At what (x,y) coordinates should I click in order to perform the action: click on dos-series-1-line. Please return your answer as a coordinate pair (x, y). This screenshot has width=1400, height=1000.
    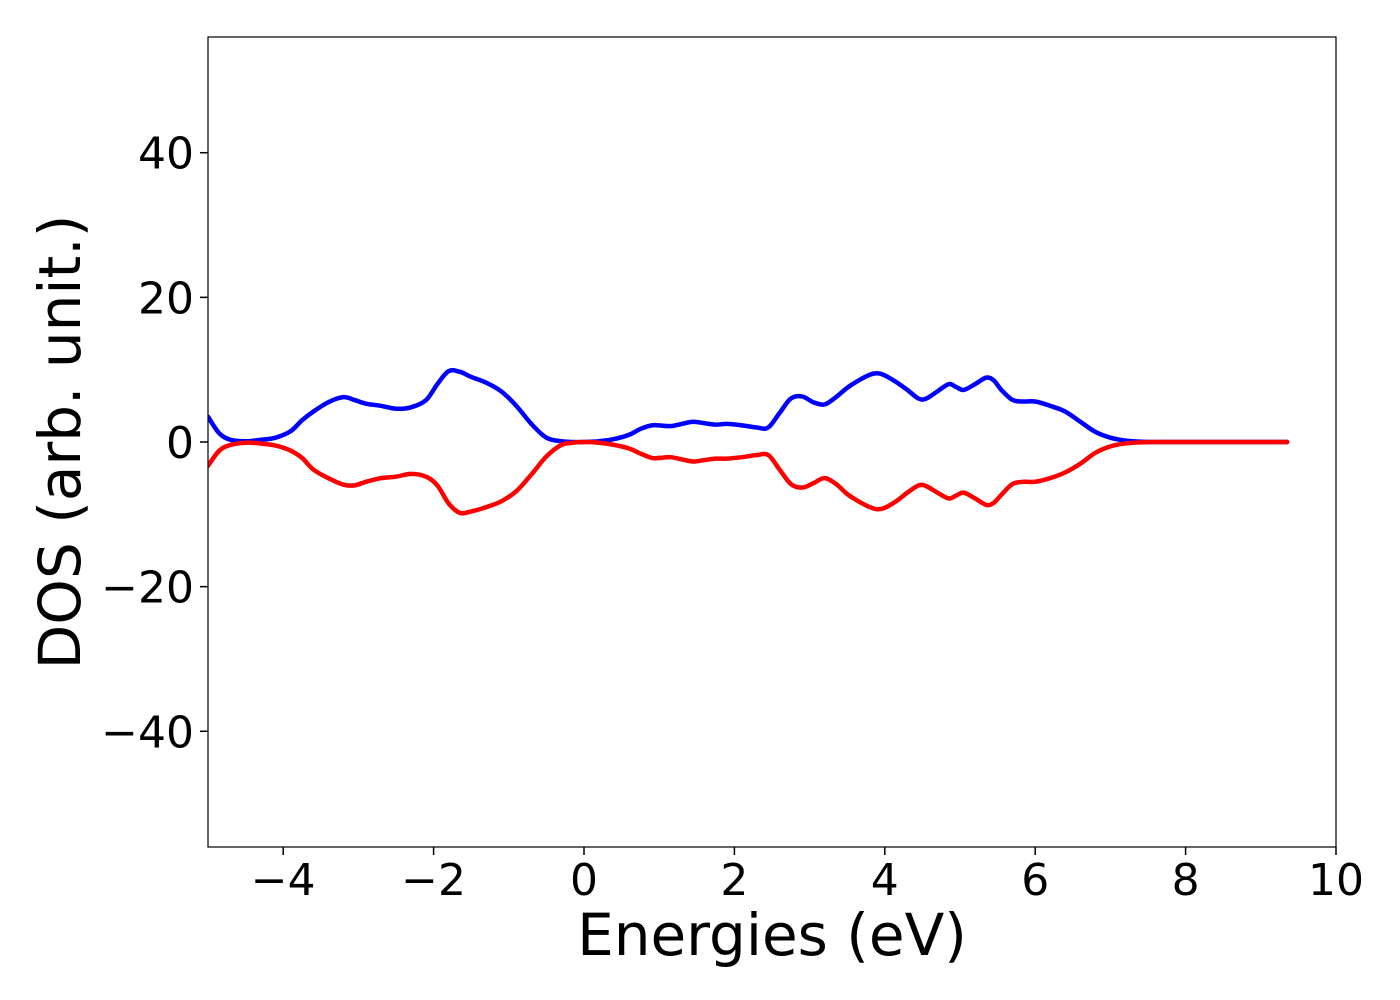
    Looking at the image, I should click on (749, 406).